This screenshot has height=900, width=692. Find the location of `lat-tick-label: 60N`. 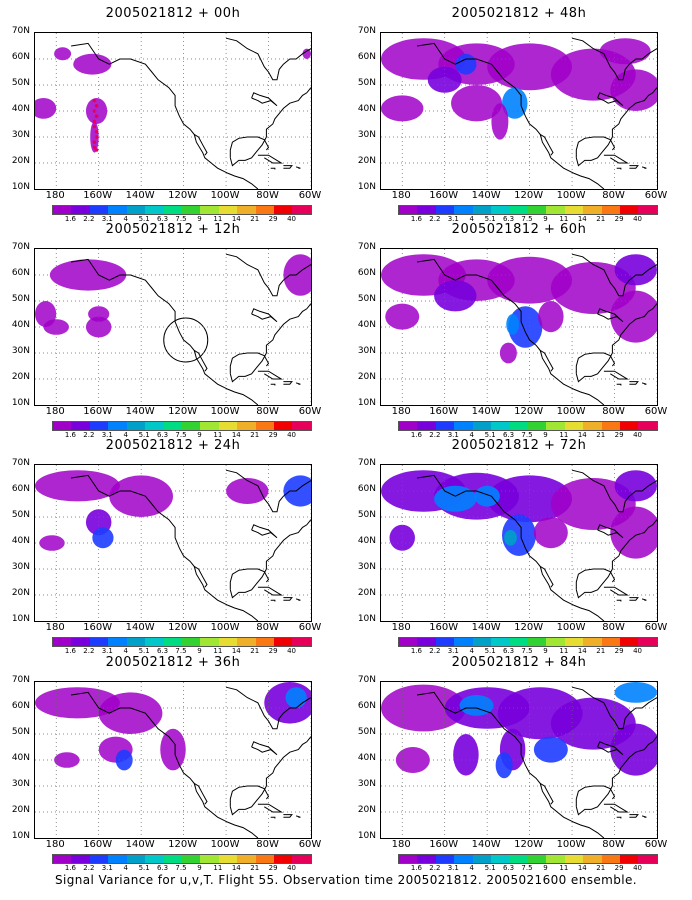

lat-tick-label: 60N is located at coordinates (366, 57).